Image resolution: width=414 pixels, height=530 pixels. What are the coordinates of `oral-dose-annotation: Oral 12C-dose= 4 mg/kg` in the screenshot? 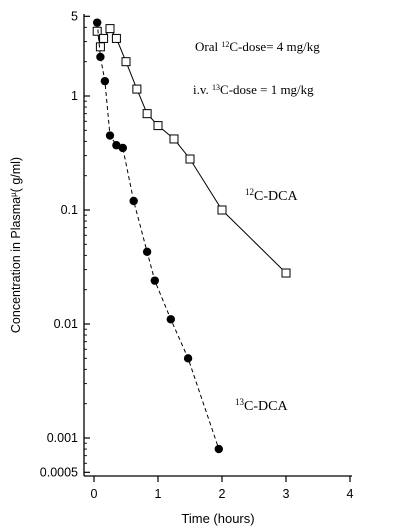 It's located at (257, 46).